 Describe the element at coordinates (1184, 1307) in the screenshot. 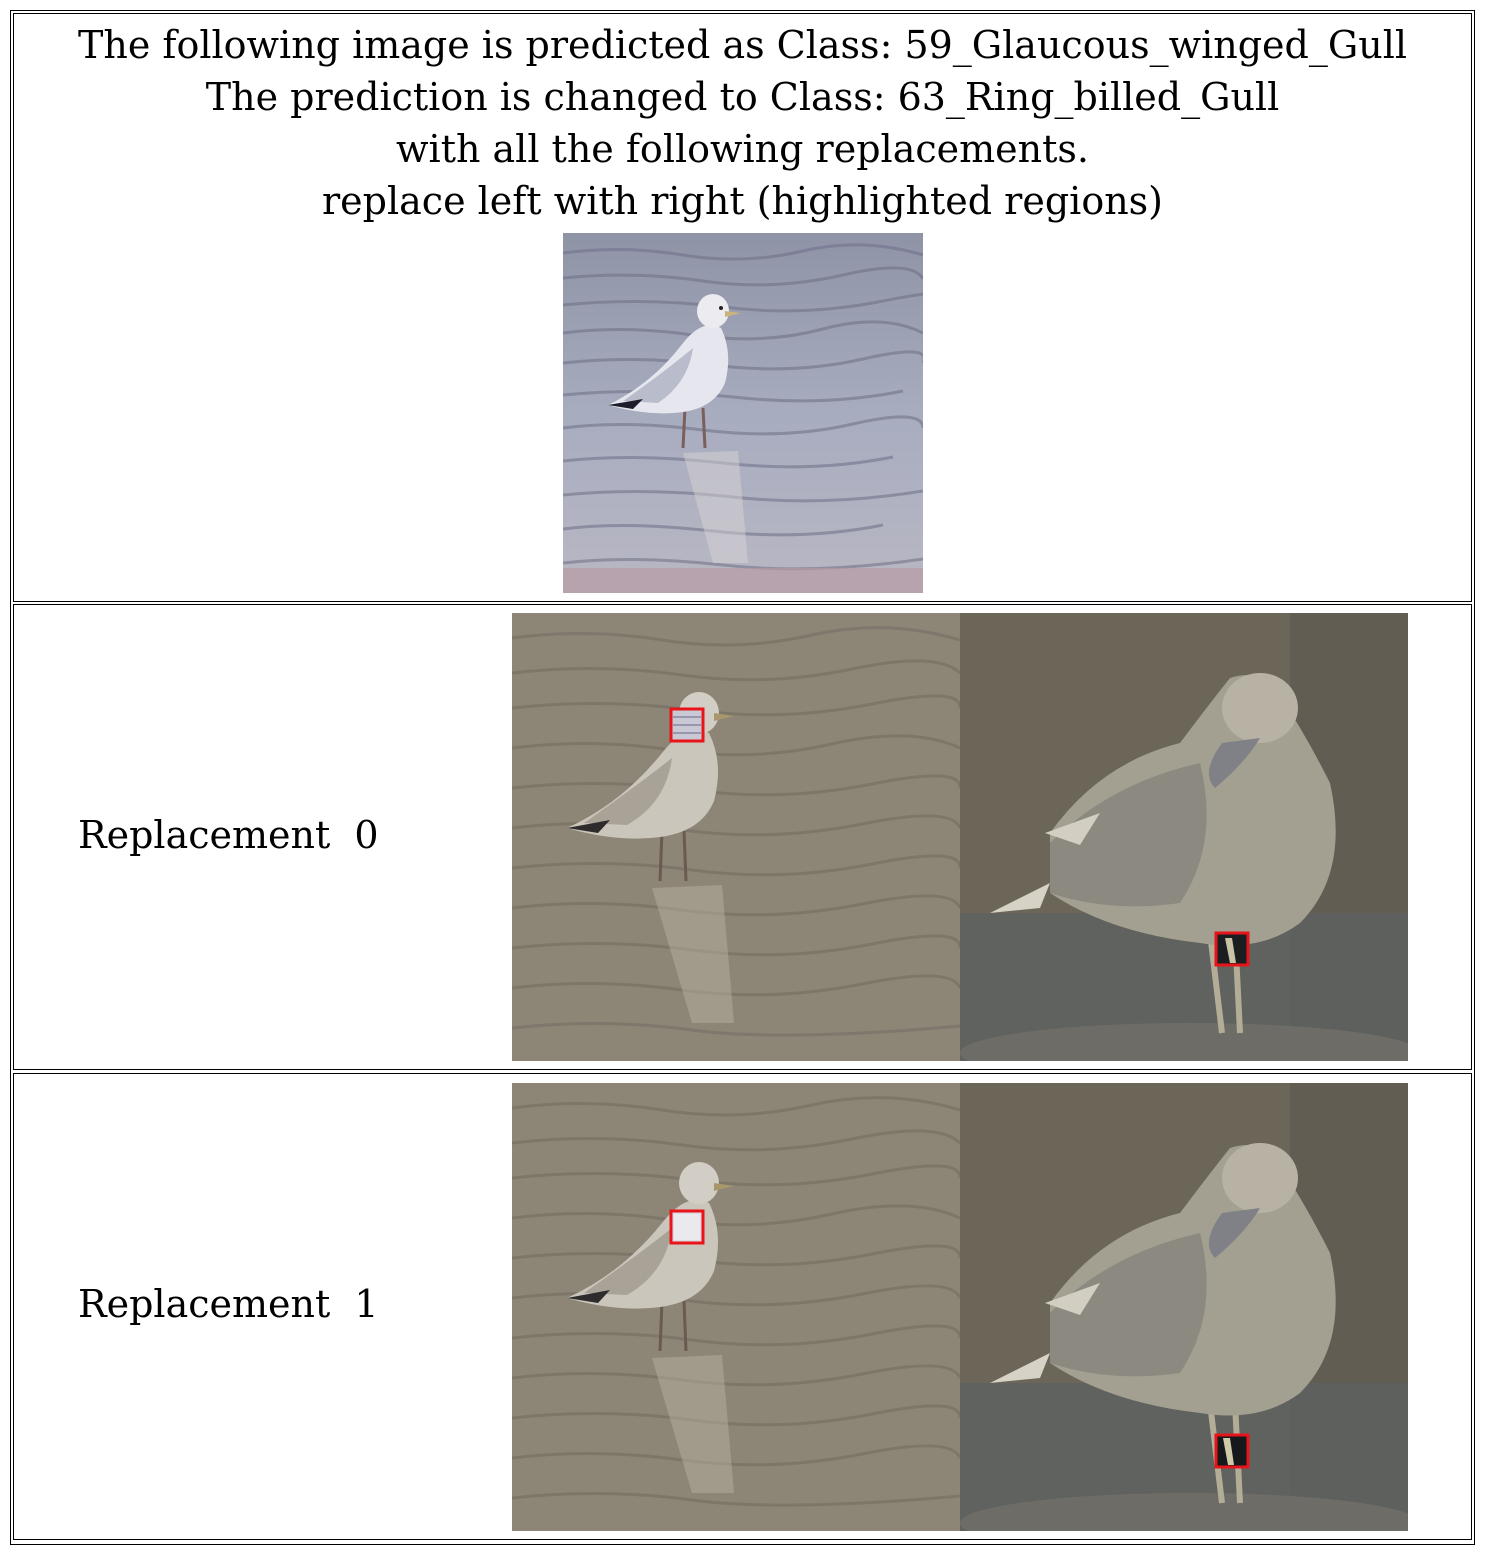

I see `replacement-1-right-image` at that location.